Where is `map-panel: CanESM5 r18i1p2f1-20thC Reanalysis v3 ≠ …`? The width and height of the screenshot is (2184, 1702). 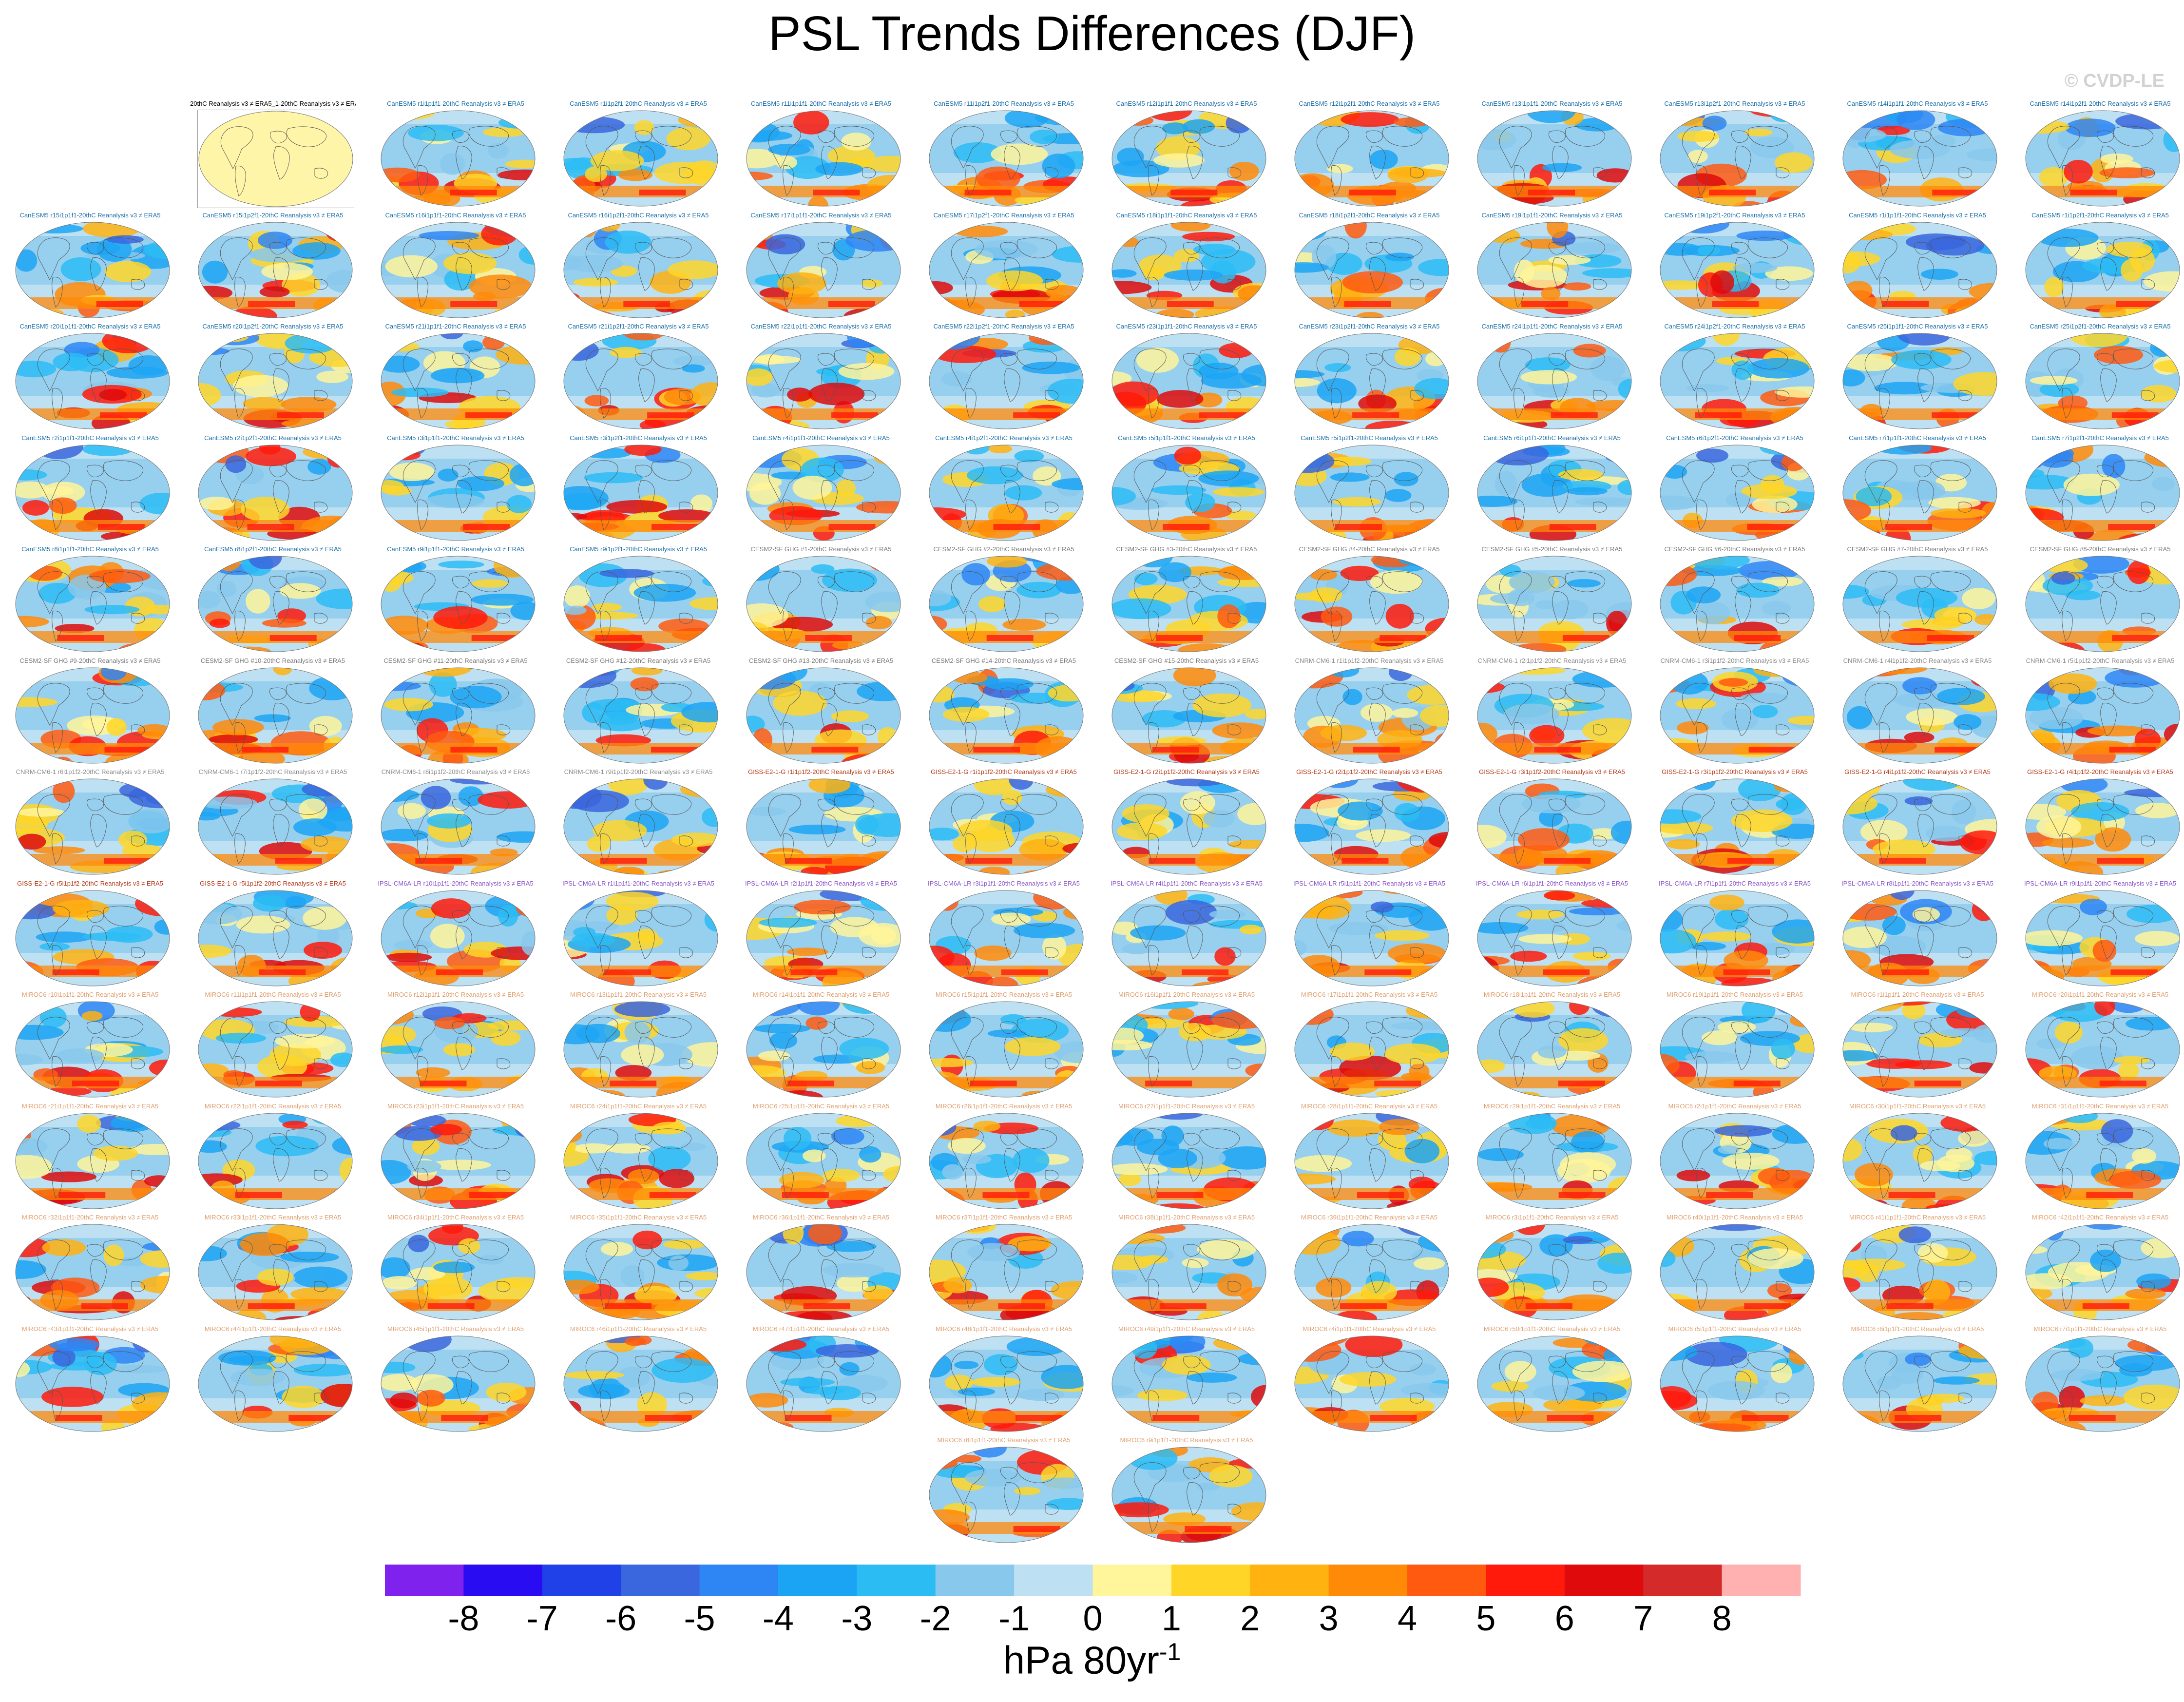
map-panel: CanESM5 r18i1p2f1-20thC Reanalysis v3 ≠ … is located at coordinates (1369, 266).